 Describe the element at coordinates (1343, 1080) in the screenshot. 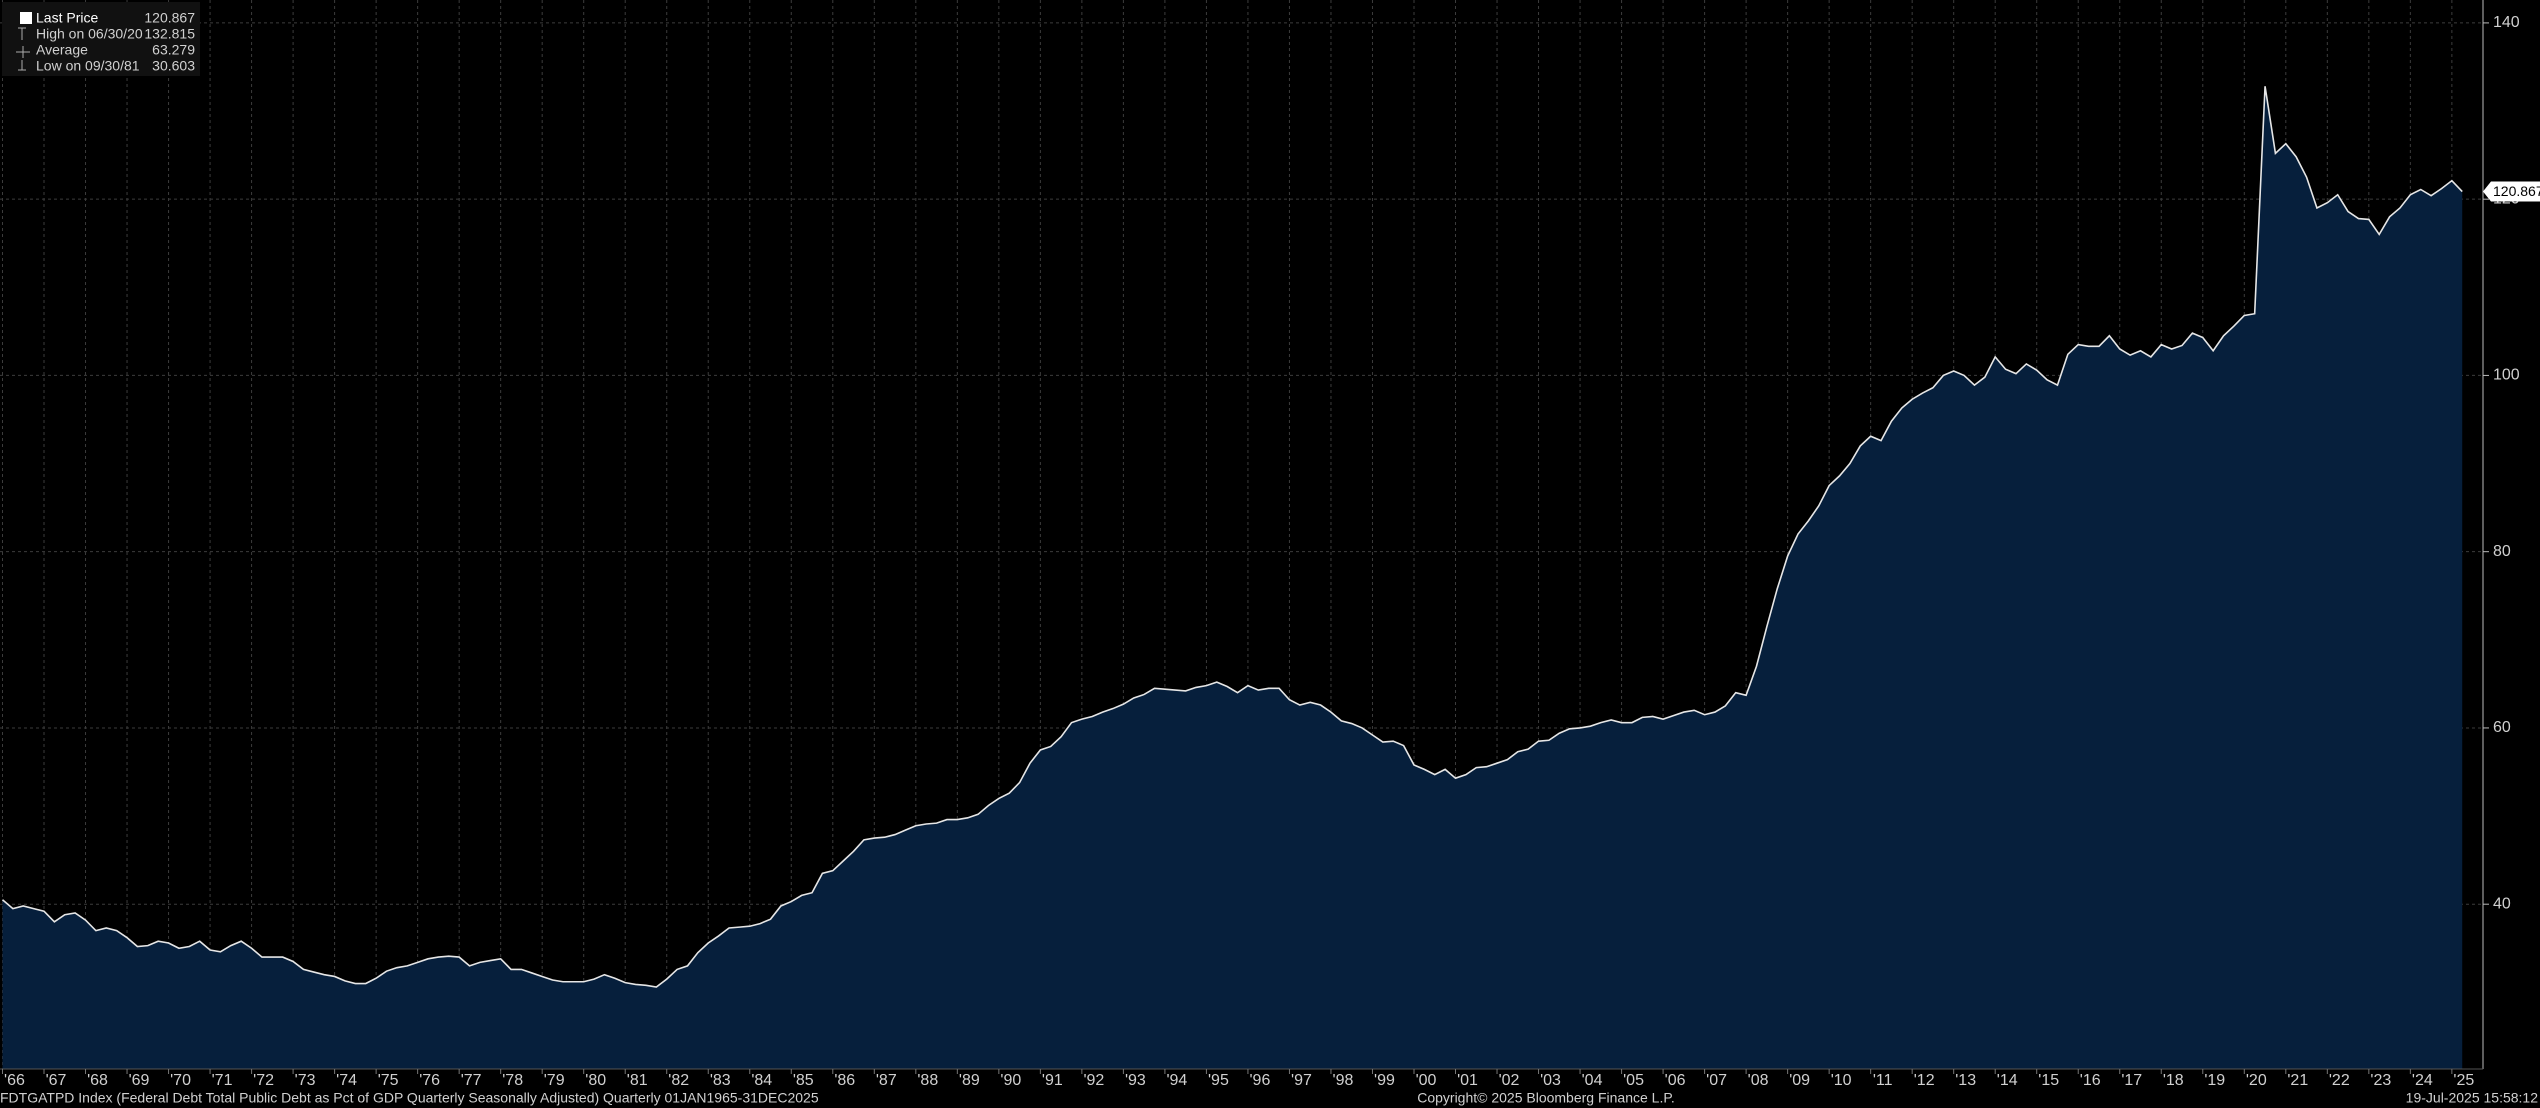

I see `x-tick-label: '98` at that location.